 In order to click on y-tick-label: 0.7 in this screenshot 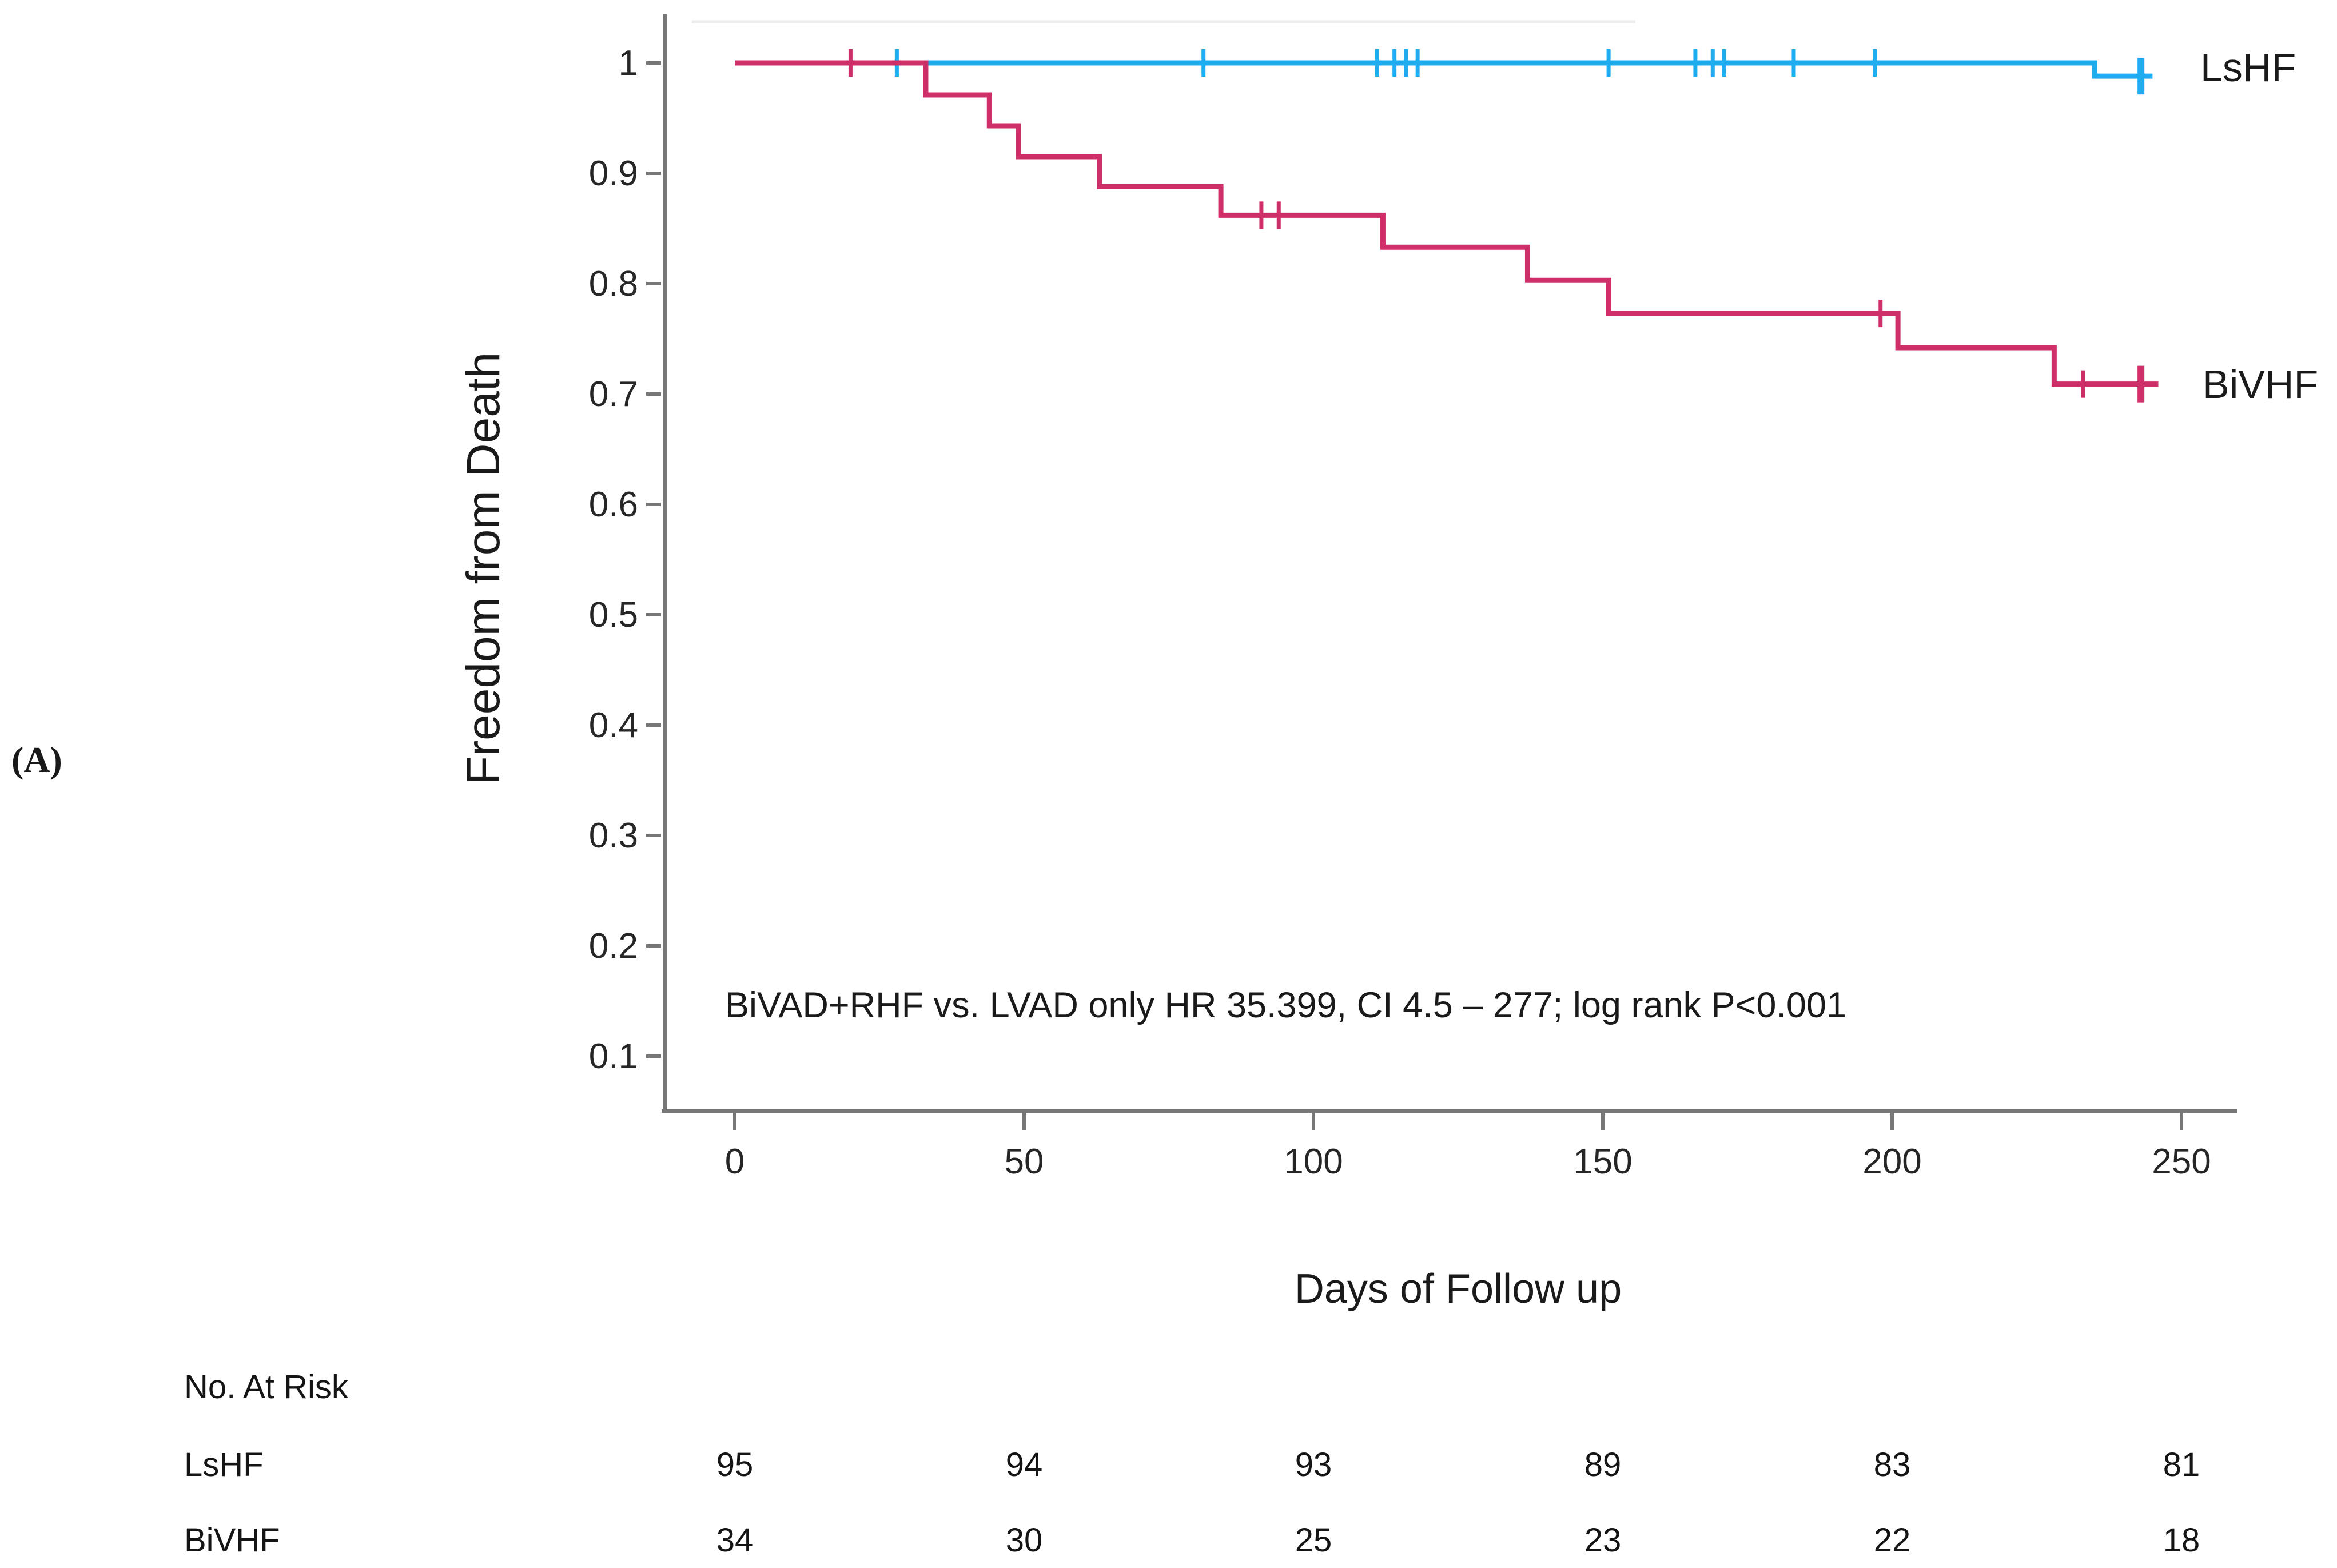, I will do `click(613, 395)`.